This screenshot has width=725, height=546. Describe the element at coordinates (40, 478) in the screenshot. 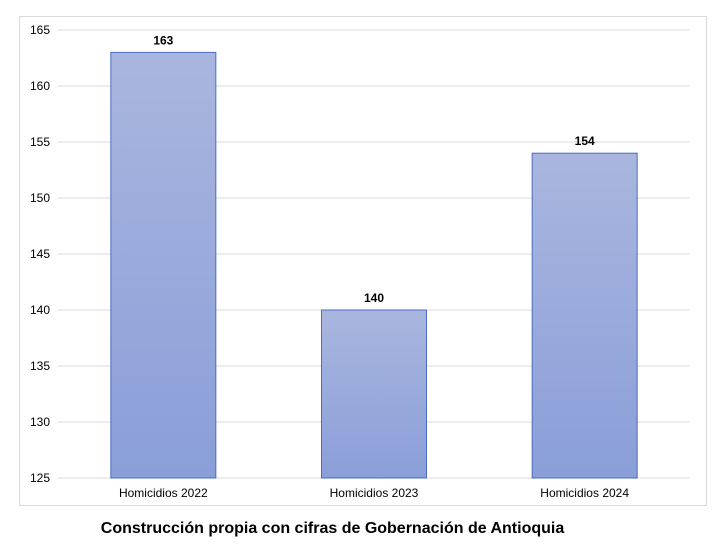

I see `y-tick-label: 125` at that location.